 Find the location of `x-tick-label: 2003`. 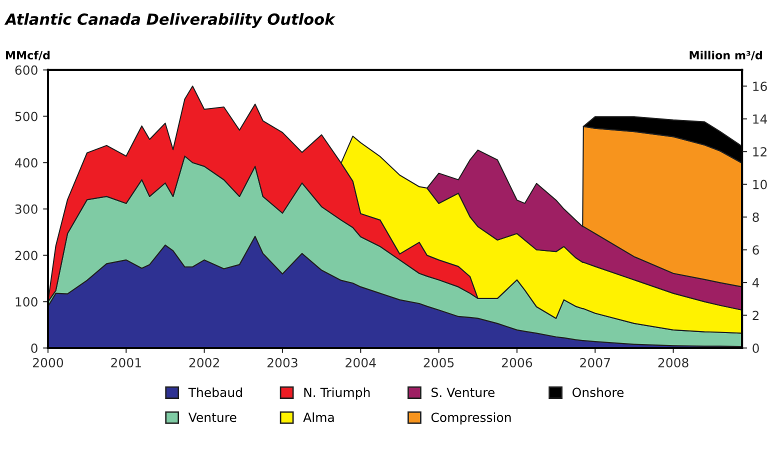

x-tick-label: 2003 is located at coordinates (282, 363).